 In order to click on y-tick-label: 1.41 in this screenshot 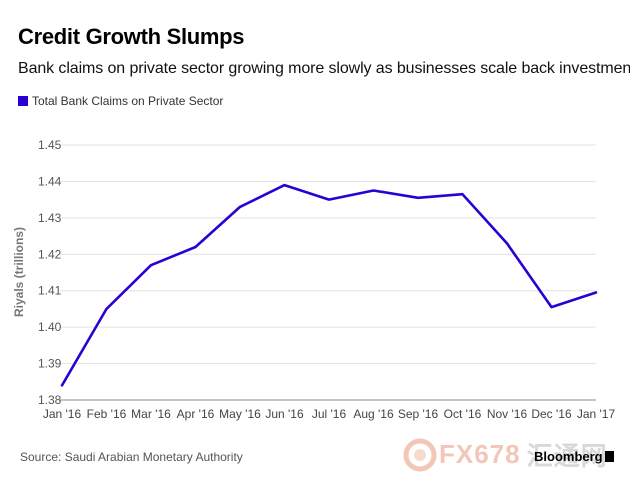, I will do `click(50, 291)`.